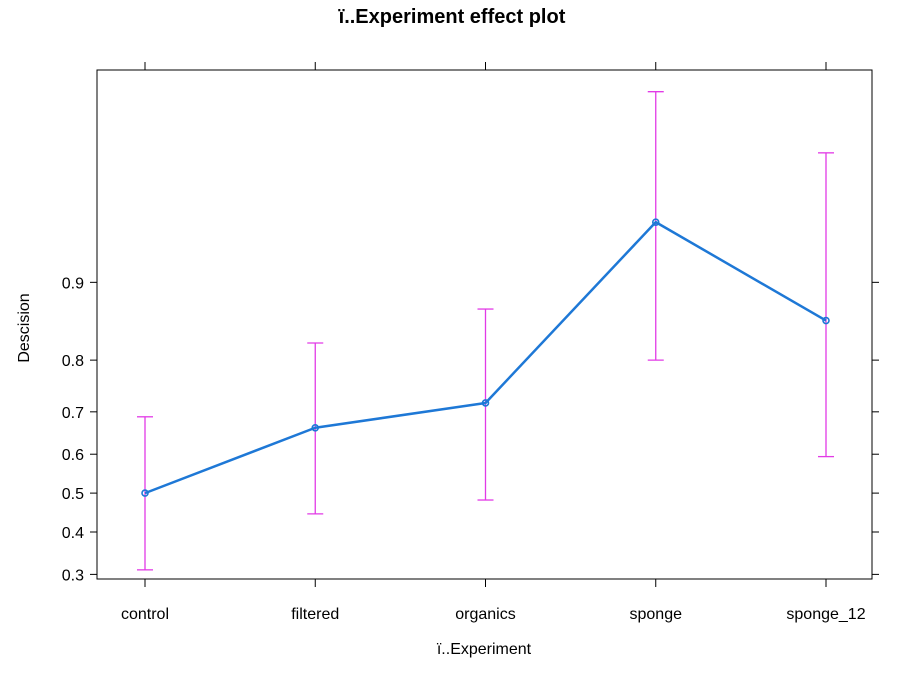 This screenshot has width=904, height=677. What do you see at coordinates (24, 327) in the screenshot?
I see `y-axis-label: Descision` at bounding box center [24, 327].